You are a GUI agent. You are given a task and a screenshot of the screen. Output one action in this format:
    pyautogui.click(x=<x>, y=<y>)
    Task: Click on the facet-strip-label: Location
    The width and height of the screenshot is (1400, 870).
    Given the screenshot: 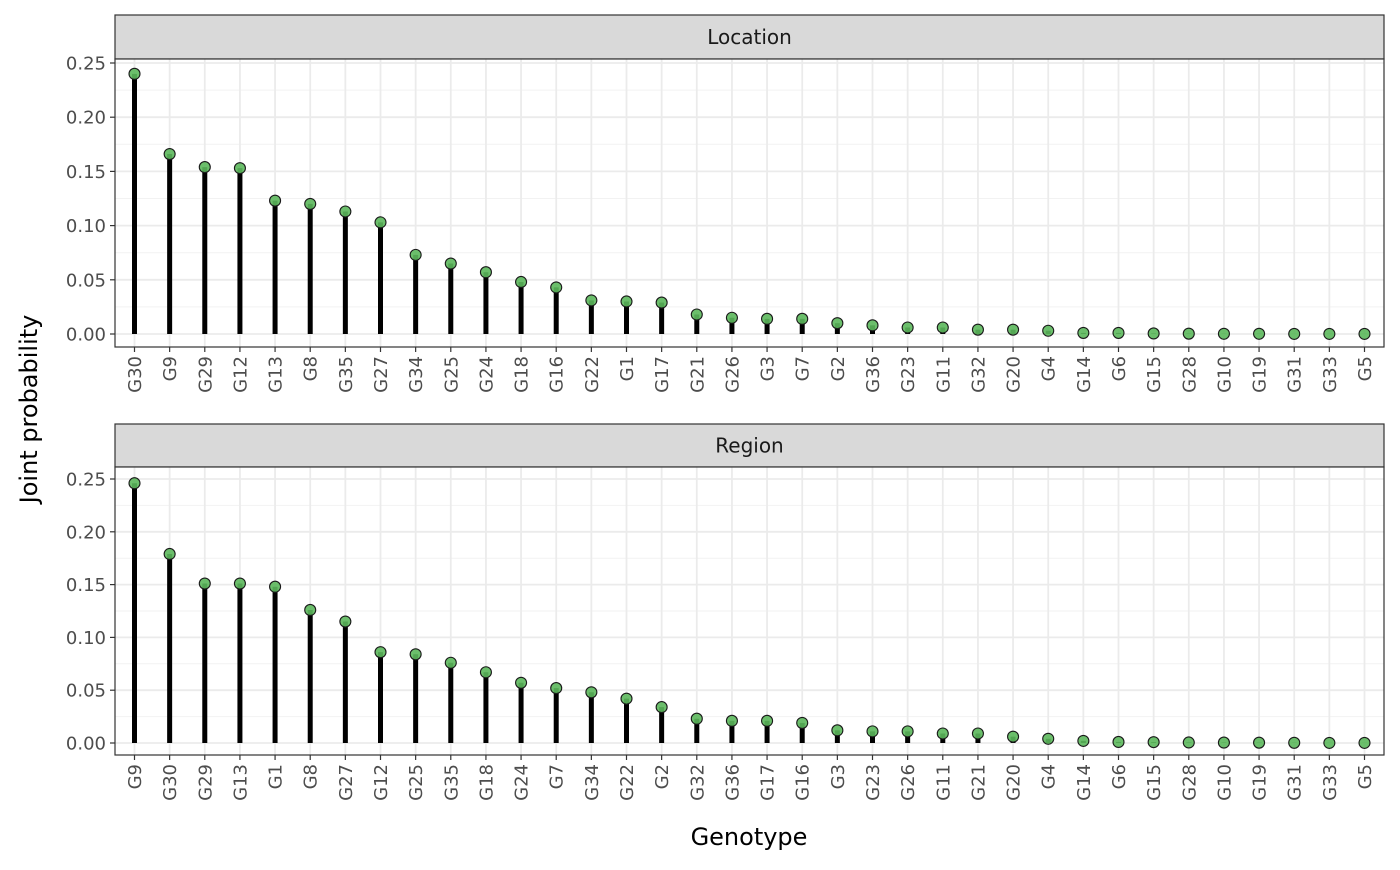 What is the action you would take?
    pyautogui.click(x=749, y=37)
    